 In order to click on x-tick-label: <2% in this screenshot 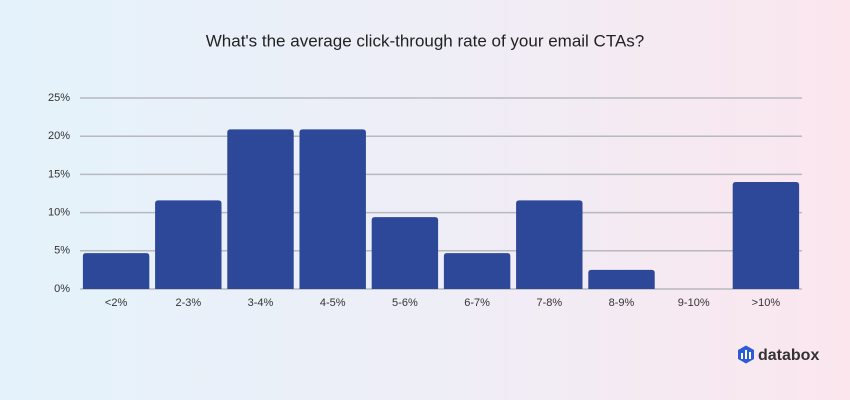, I will do `click(116, 303)`.